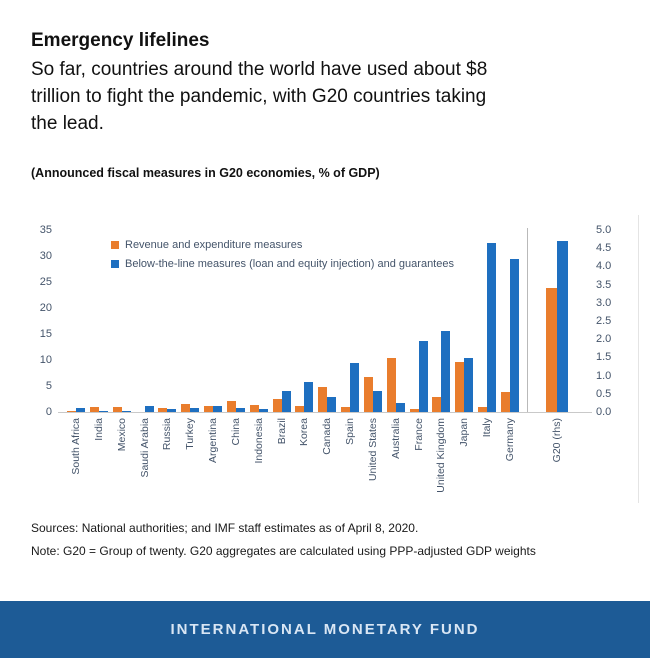  Describe the element at coordinates (240, 410) in the screenshot. I see `bar-china-guarantees` at that location.